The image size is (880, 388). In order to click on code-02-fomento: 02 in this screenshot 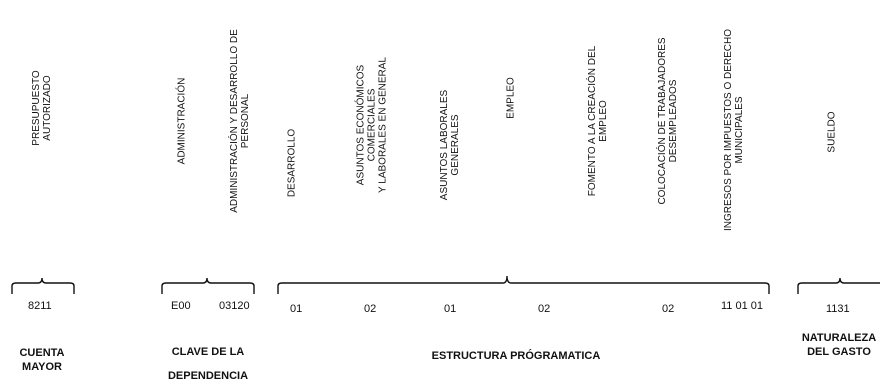, I will do `click(544, 309)`.